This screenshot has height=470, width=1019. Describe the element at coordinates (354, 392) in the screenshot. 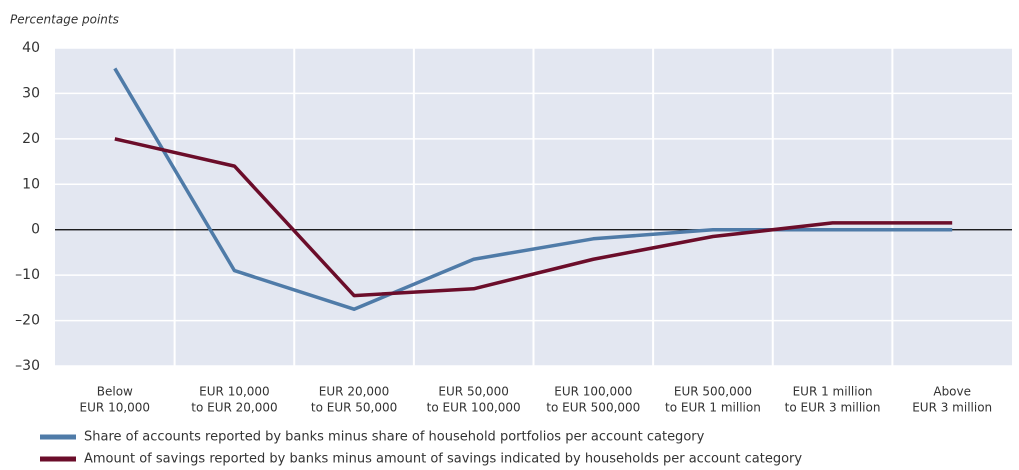

I see `x-tick-label: EUR 20,000` at that location.